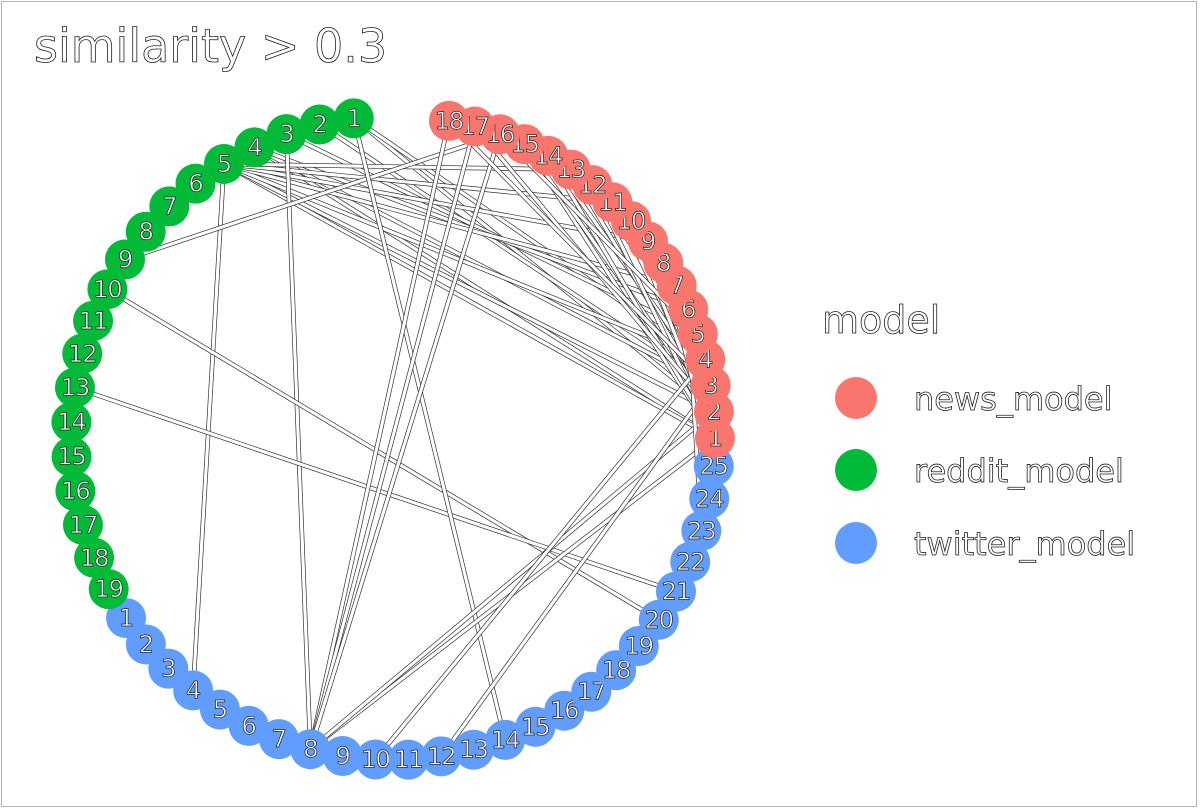 The width and height of the screenshot is (1200, 810). I want to click on node-reddit-3: 3, so click(286, 134).